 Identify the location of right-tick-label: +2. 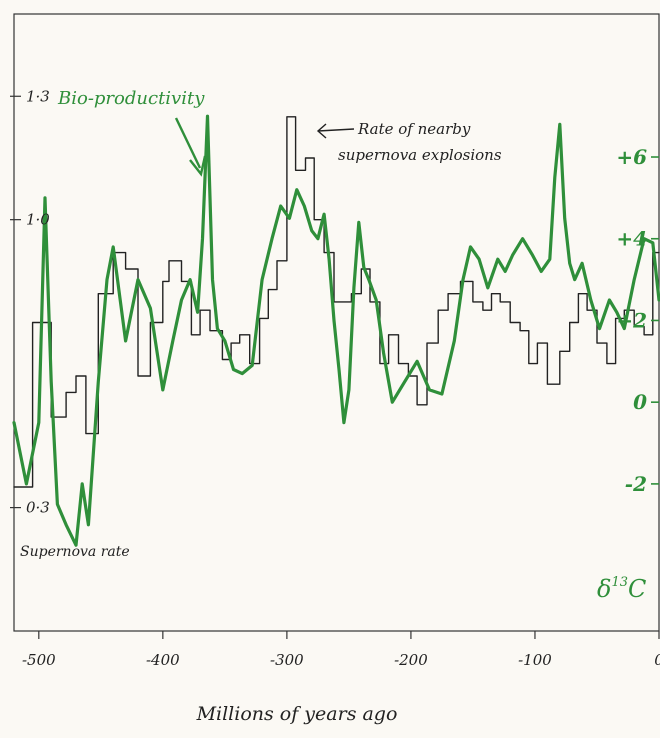
(631, 320).